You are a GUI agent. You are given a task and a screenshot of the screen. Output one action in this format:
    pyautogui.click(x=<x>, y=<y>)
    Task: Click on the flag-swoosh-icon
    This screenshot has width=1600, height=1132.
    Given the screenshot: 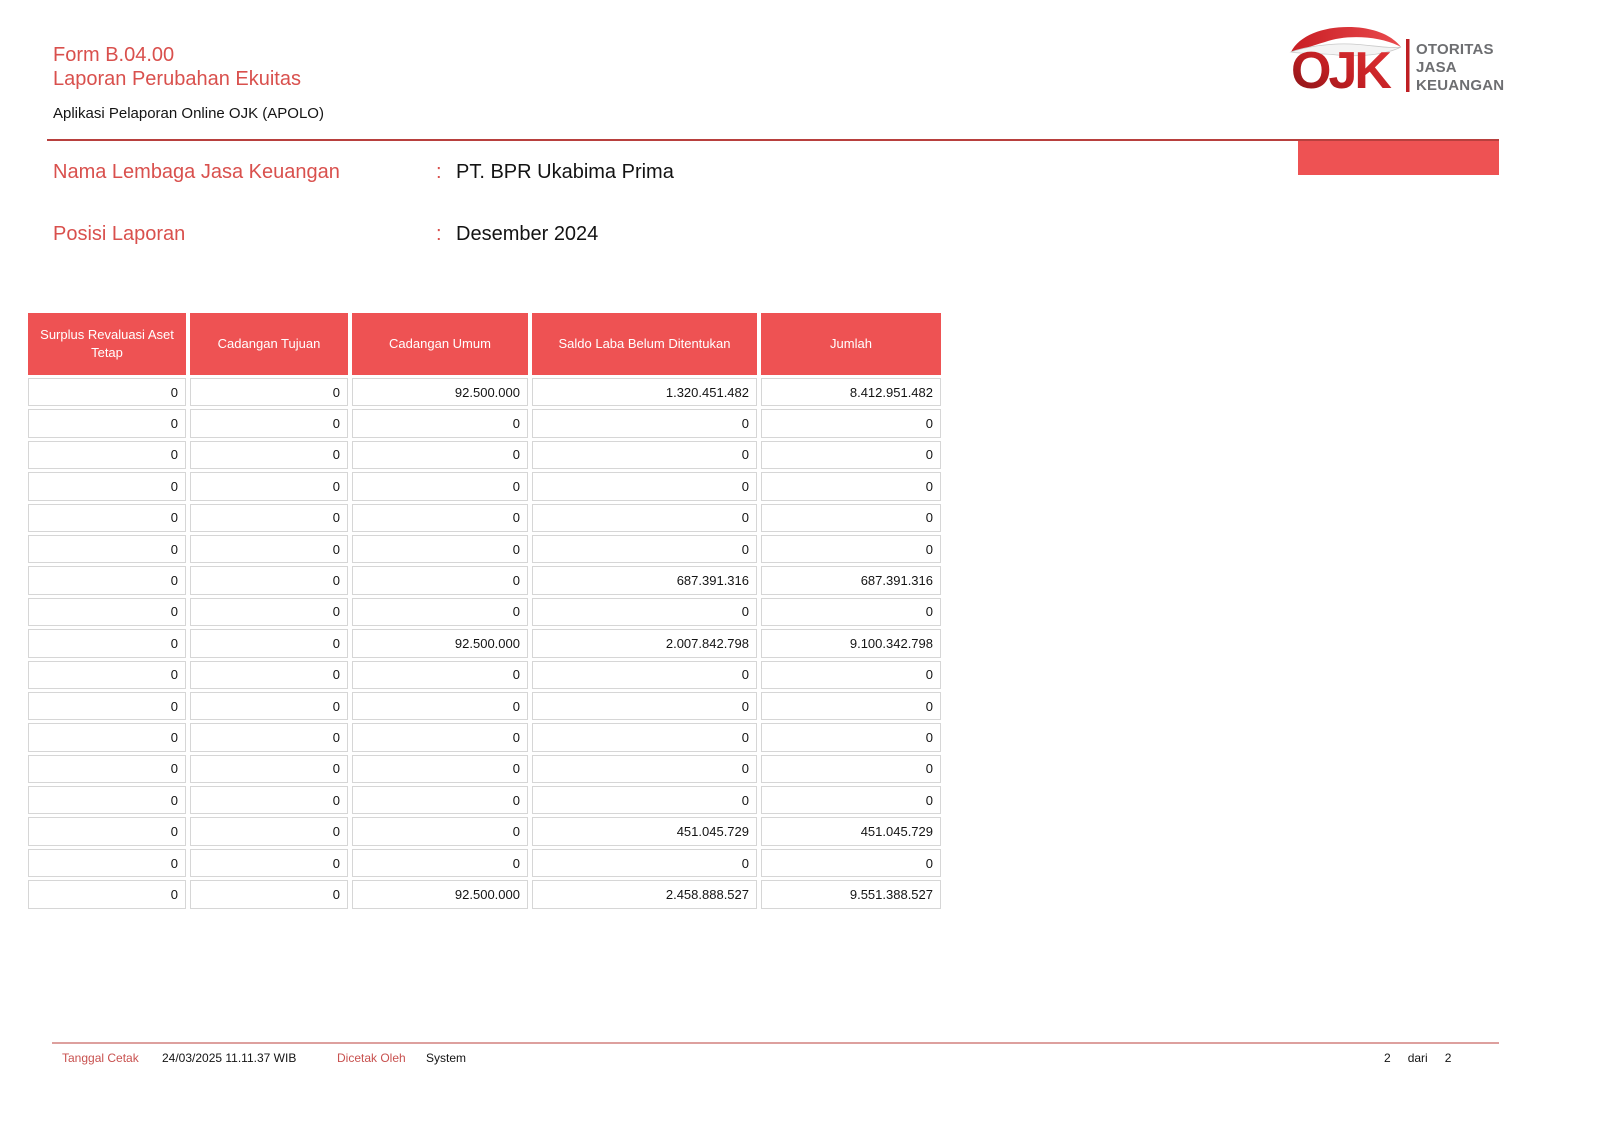 What is the action you would take?
    pyautogui.click(x=1345, y=42)
    